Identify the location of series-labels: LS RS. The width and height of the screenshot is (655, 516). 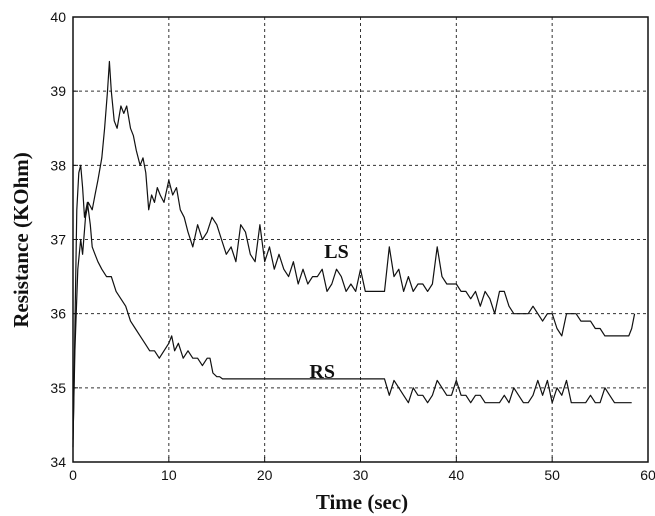
(328, 312).